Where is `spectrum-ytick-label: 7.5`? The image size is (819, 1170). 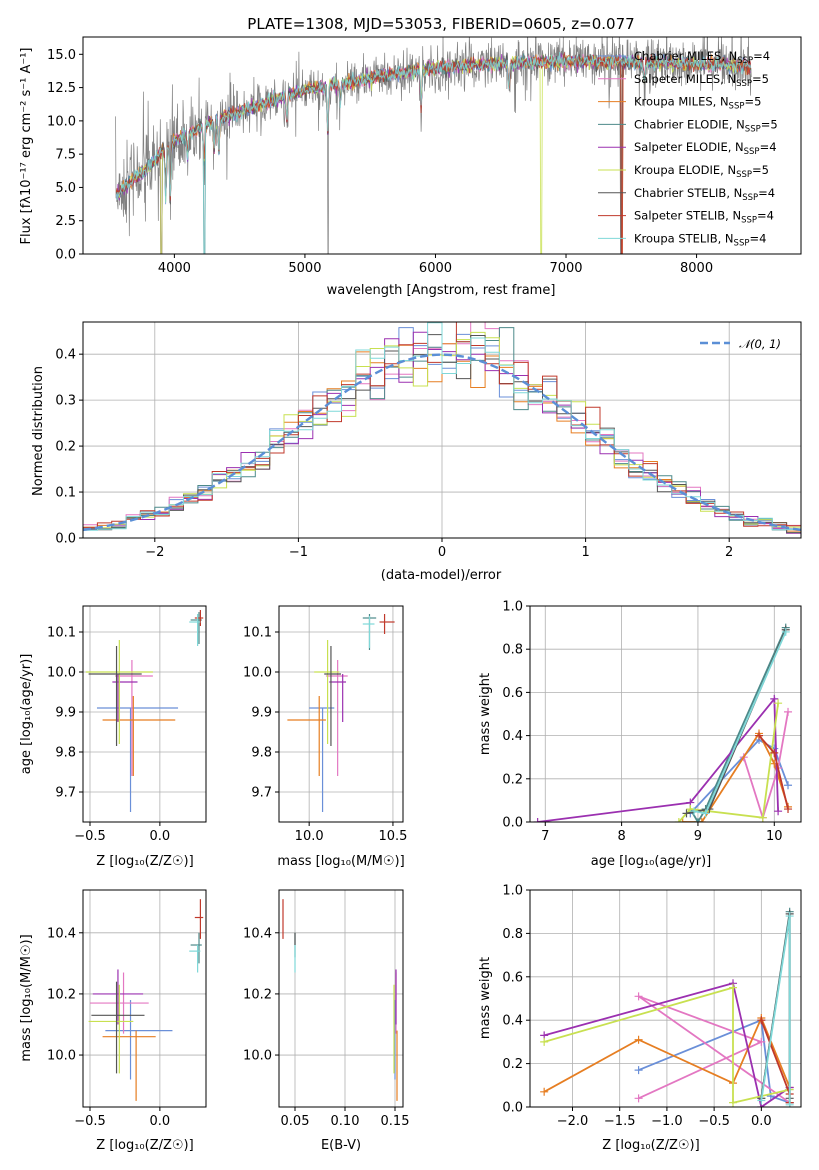
spectrum-ytick-label: 7.5 is located at coordinates (65, 155).